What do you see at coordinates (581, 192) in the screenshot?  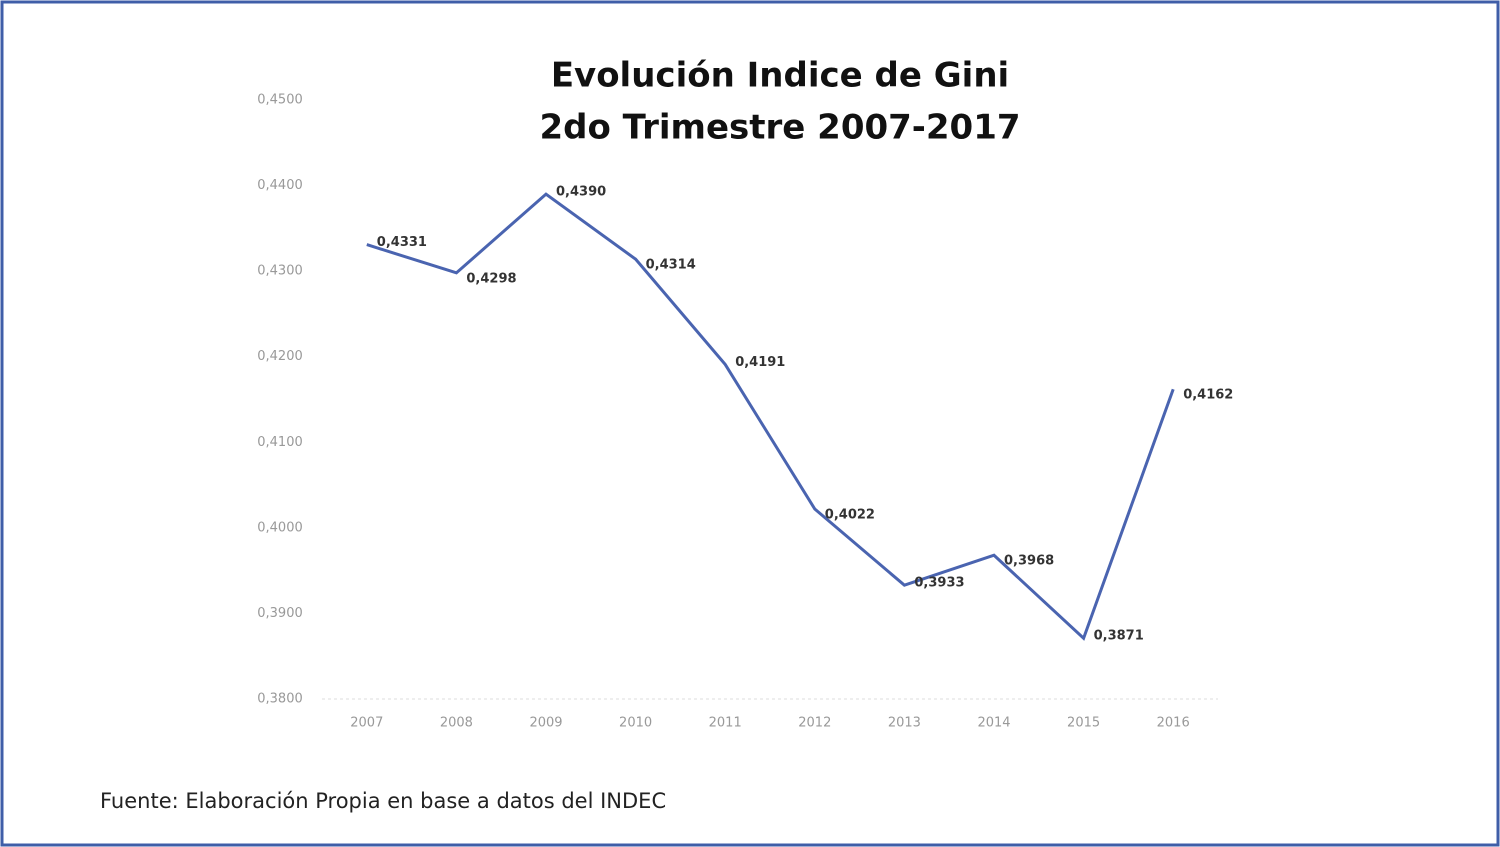 I see `data-label: 0,4390` at bounding box center [581, 192].